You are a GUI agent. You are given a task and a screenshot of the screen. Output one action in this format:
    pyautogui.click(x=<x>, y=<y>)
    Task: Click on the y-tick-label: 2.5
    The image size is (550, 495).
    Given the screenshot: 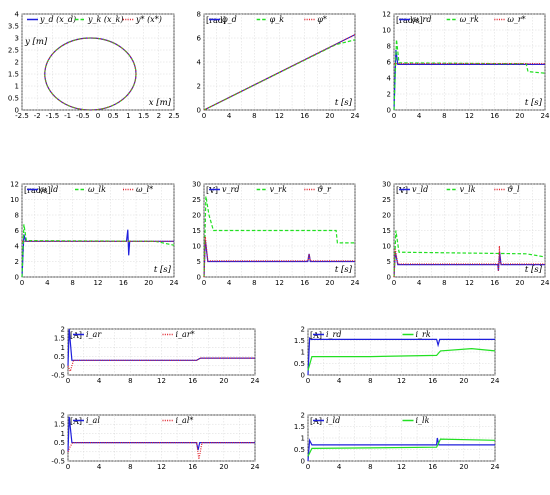 What is the action you would take?
    pyautogui.click(x=13, y=51)
    